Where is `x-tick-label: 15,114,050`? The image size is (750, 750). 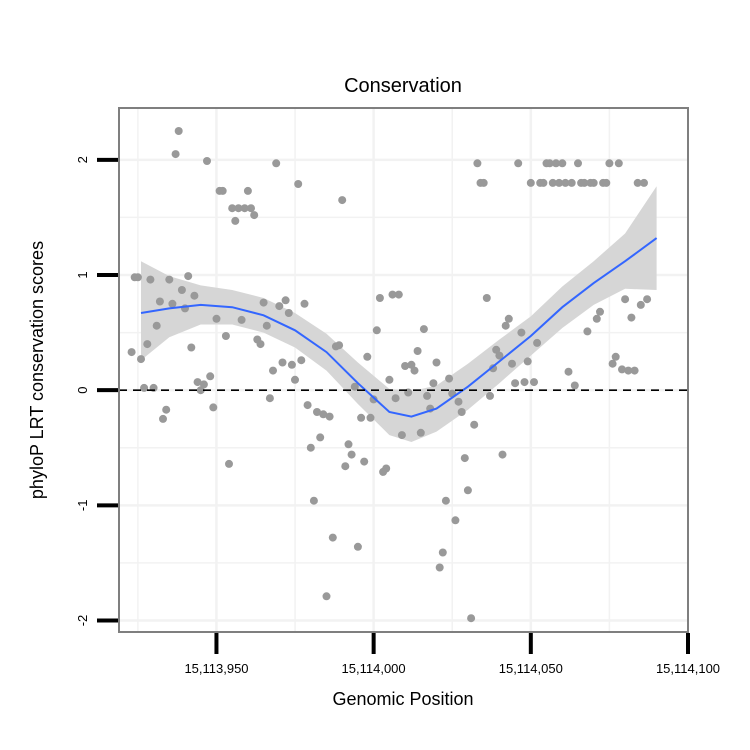 x-tick-label: 15,114,050 is located at coordinates (531, 668).